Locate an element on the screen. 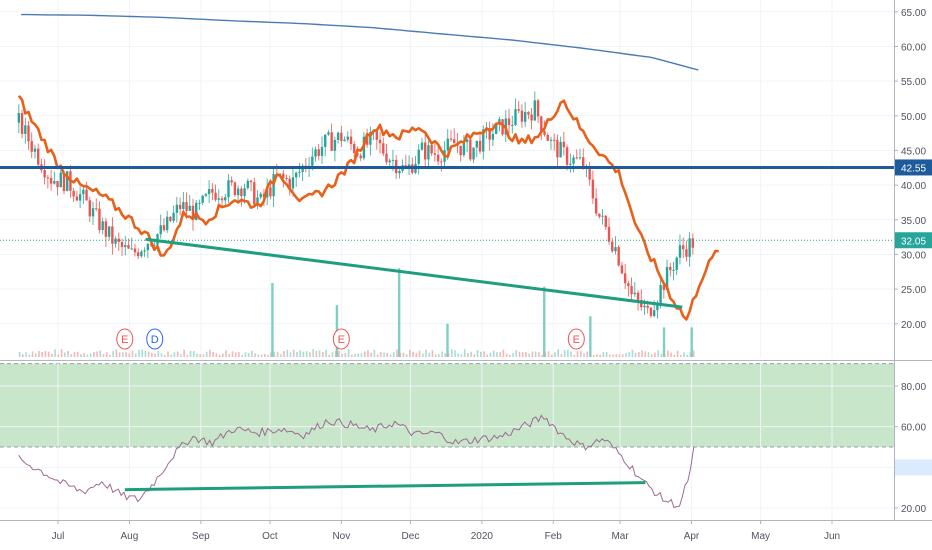 Image resolution: width=932 pixels, height=550 pixels. osc-axis-bg is located at coordinates (913, 441).